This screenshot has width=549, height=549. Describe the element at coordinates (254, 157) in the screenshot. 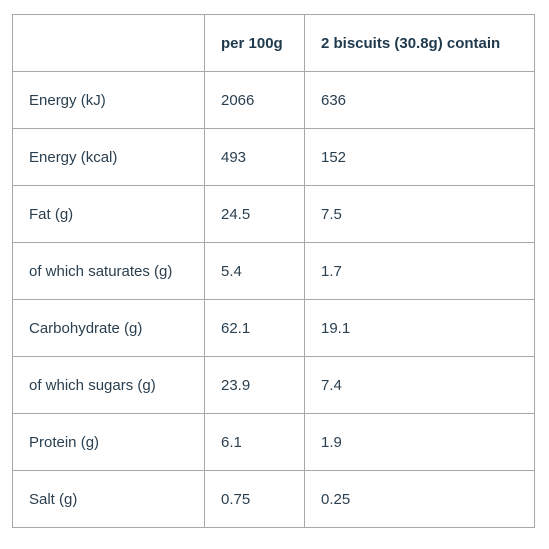

I see `per-100g-value: 493` at that location.